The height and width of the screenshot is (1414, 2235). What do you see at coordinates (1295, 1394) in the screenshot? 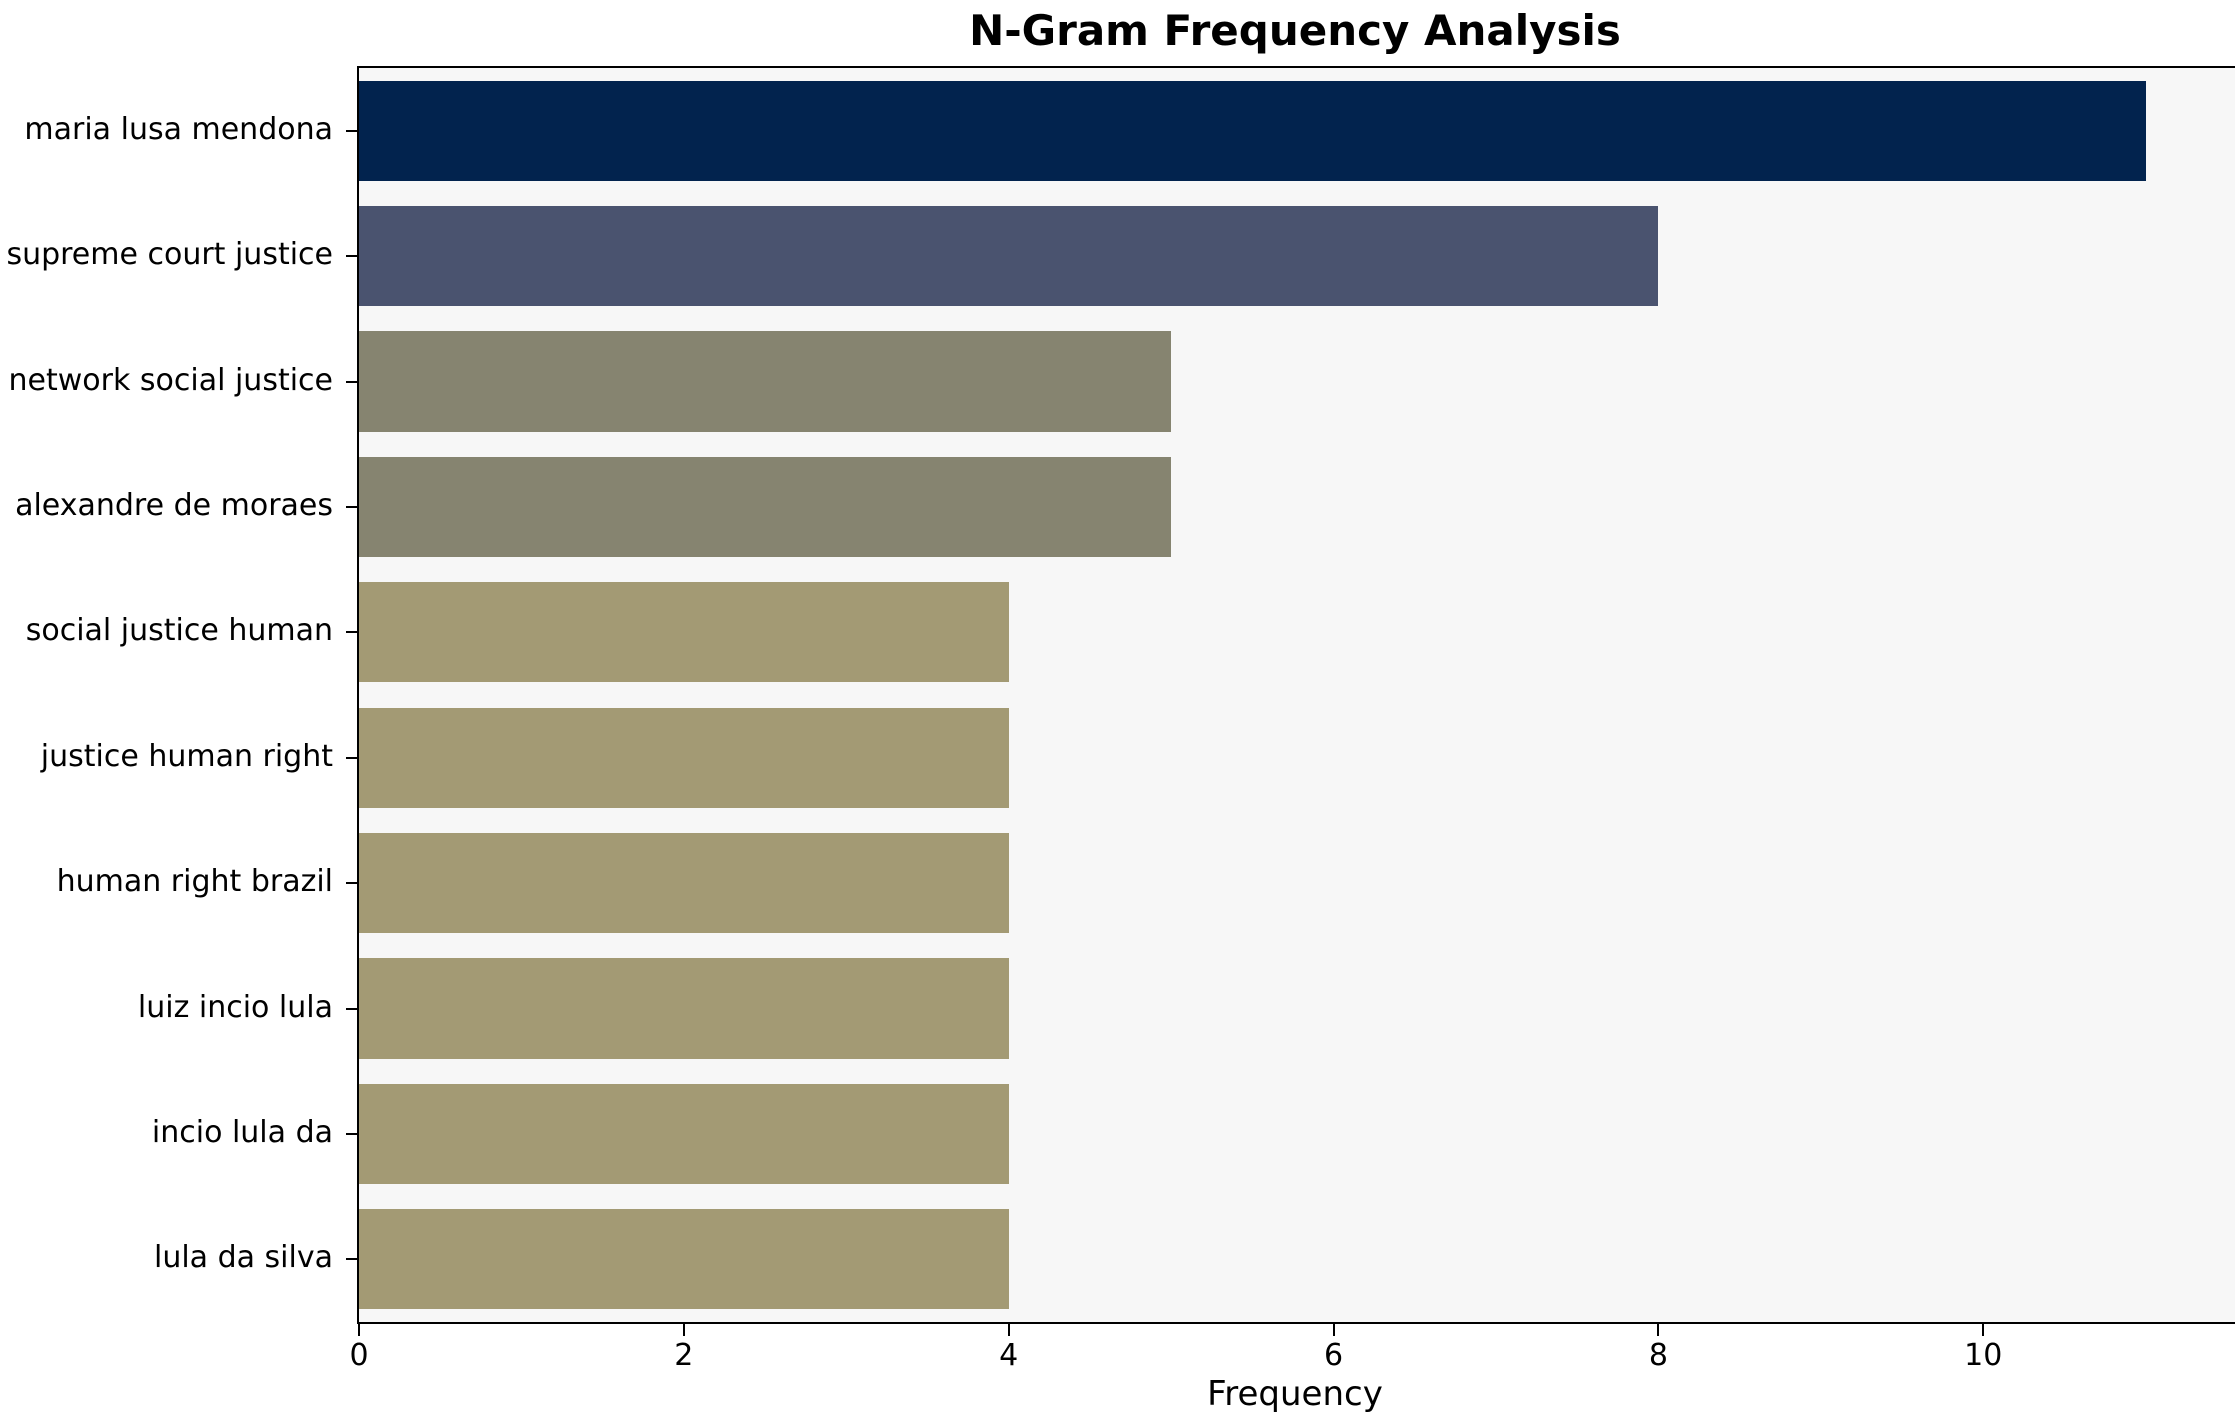
I see `x-axis-label: Frequency` at bounding box center [1295, 1394].